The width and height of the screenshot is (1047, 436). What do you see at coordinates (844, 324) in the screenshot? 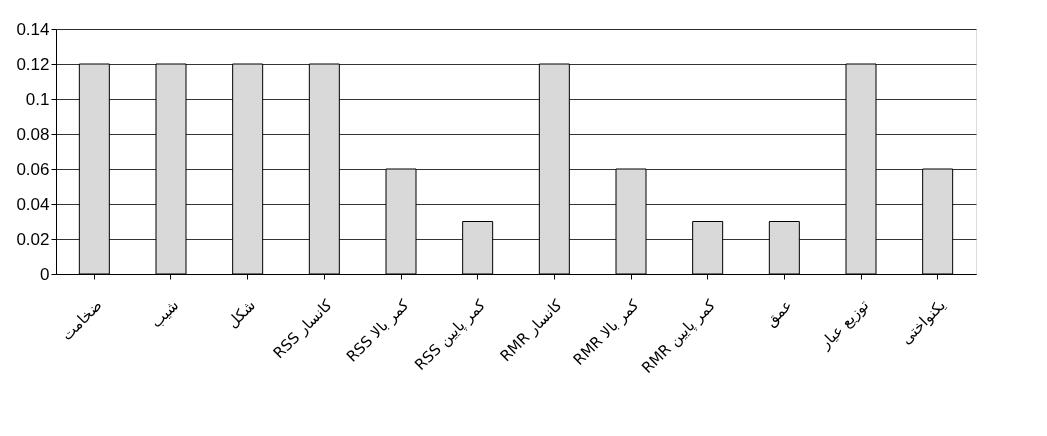
I see `x-tick-label: توزیع عیار` at bounding box center [844, 324].